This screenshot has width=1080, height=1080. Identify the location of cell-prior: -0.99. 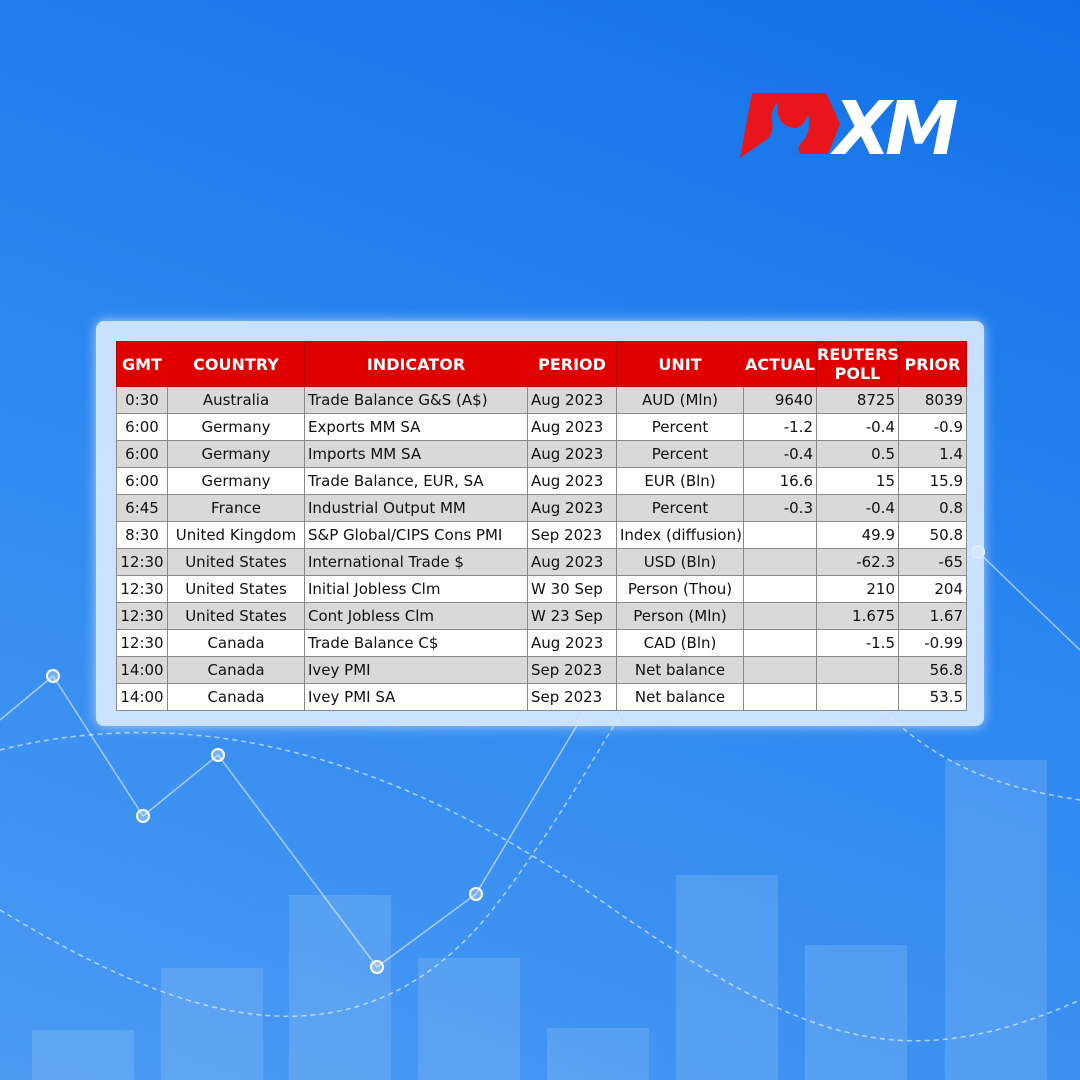
(932, 643).